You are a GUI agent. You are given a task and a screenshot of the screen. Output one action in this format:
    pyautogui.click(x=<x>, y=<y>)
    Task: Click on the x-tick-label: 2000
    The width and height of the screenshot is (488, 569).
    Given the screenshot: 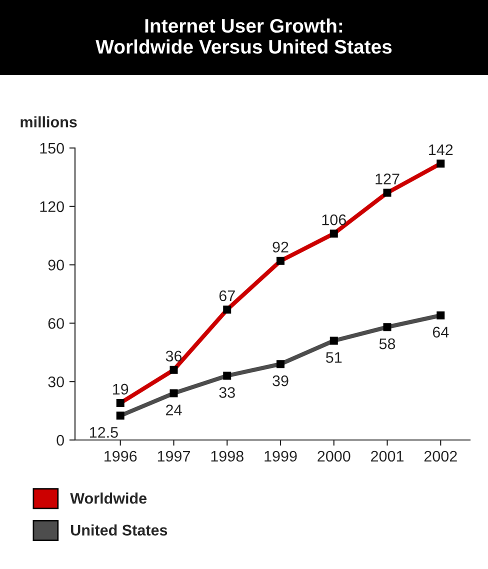 What is the action you would take?
    pyautogui.click(x=334, y=456)
    